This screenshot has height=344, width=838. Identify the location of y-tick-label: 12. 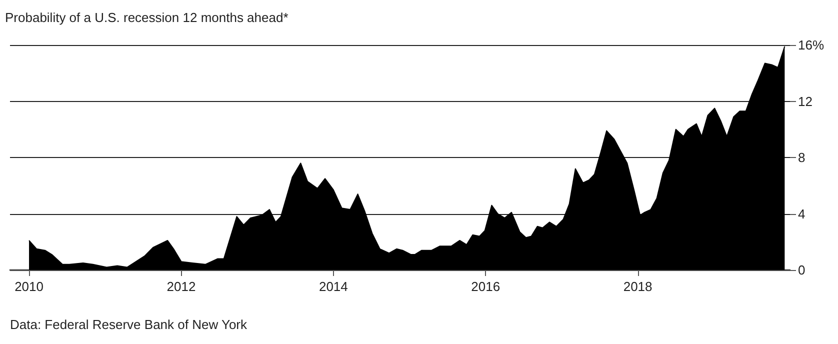
(805, 101).